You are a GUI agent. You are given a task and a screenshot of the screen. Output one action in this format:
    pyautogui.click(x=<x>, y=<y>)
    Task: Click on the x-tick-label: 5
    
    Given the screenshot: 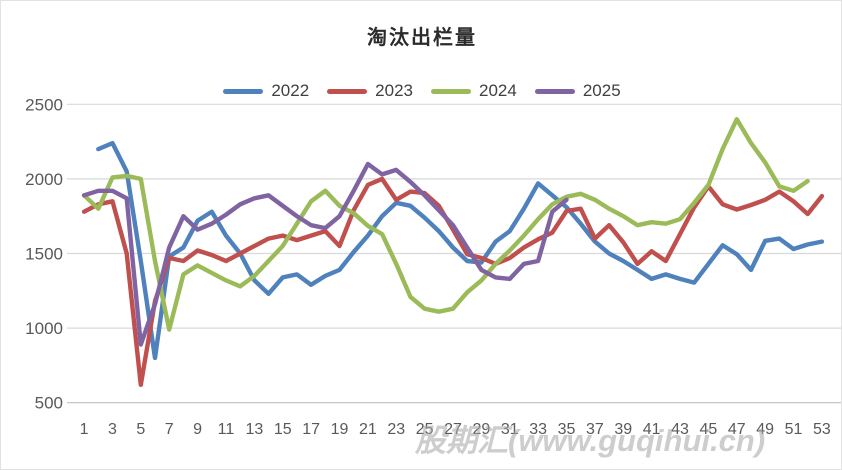 What is the action you would take?
    pyautogui.click(x=140, y=429)
    